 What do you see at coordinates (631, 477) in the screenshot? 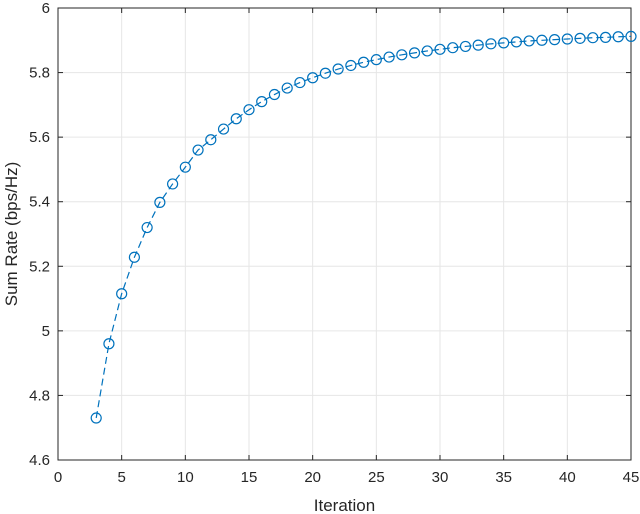
I see `x-tick-label: 45` at bounding box center [631, 477].